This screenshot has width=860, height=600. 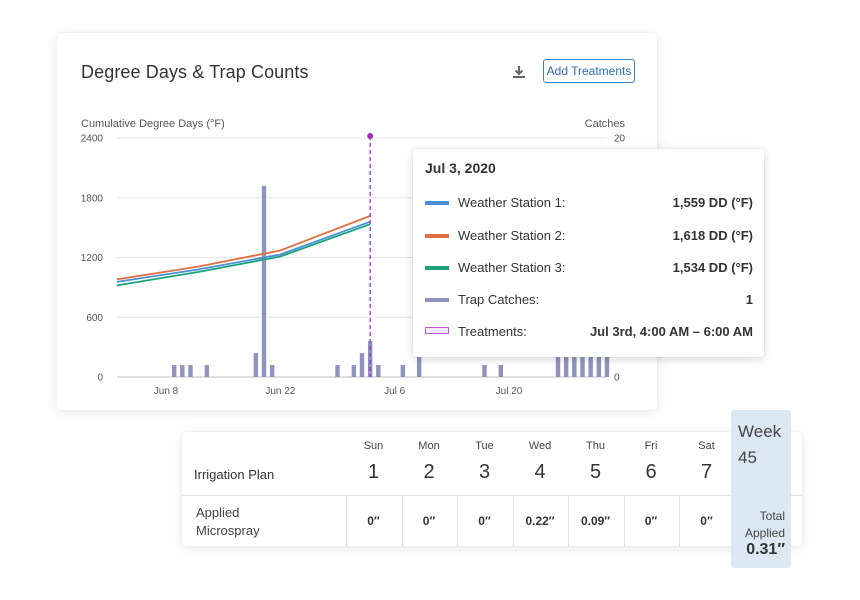 What do you see at coordinates (747, 457) in the screenshot?
I see `week-number: 45` at bounding box center [747, 457].